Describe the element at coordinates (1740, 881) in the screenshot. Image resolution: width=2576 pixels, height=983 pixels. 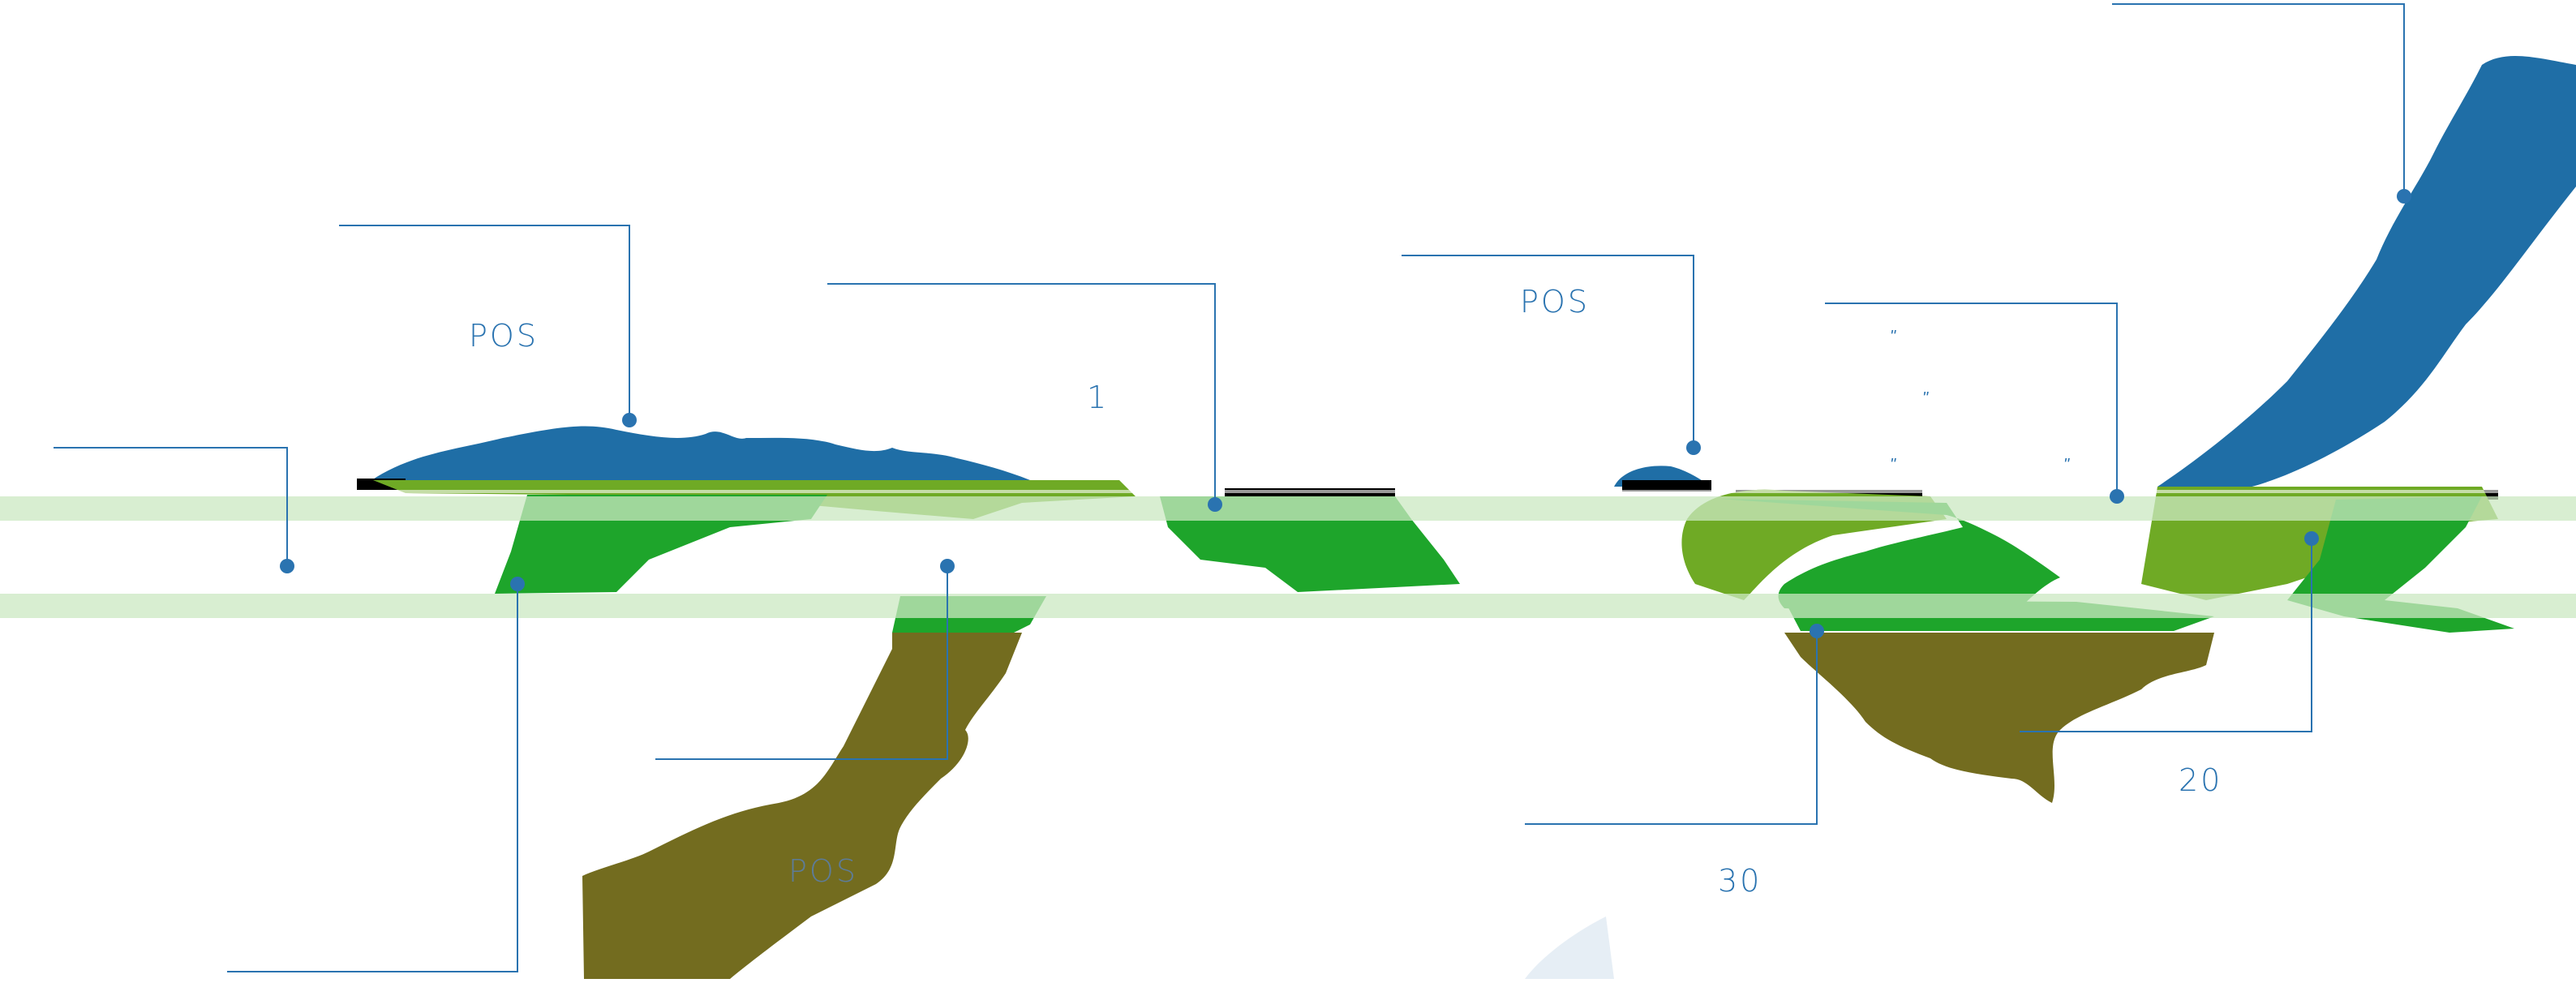
I see `label-30: 30` at that location.